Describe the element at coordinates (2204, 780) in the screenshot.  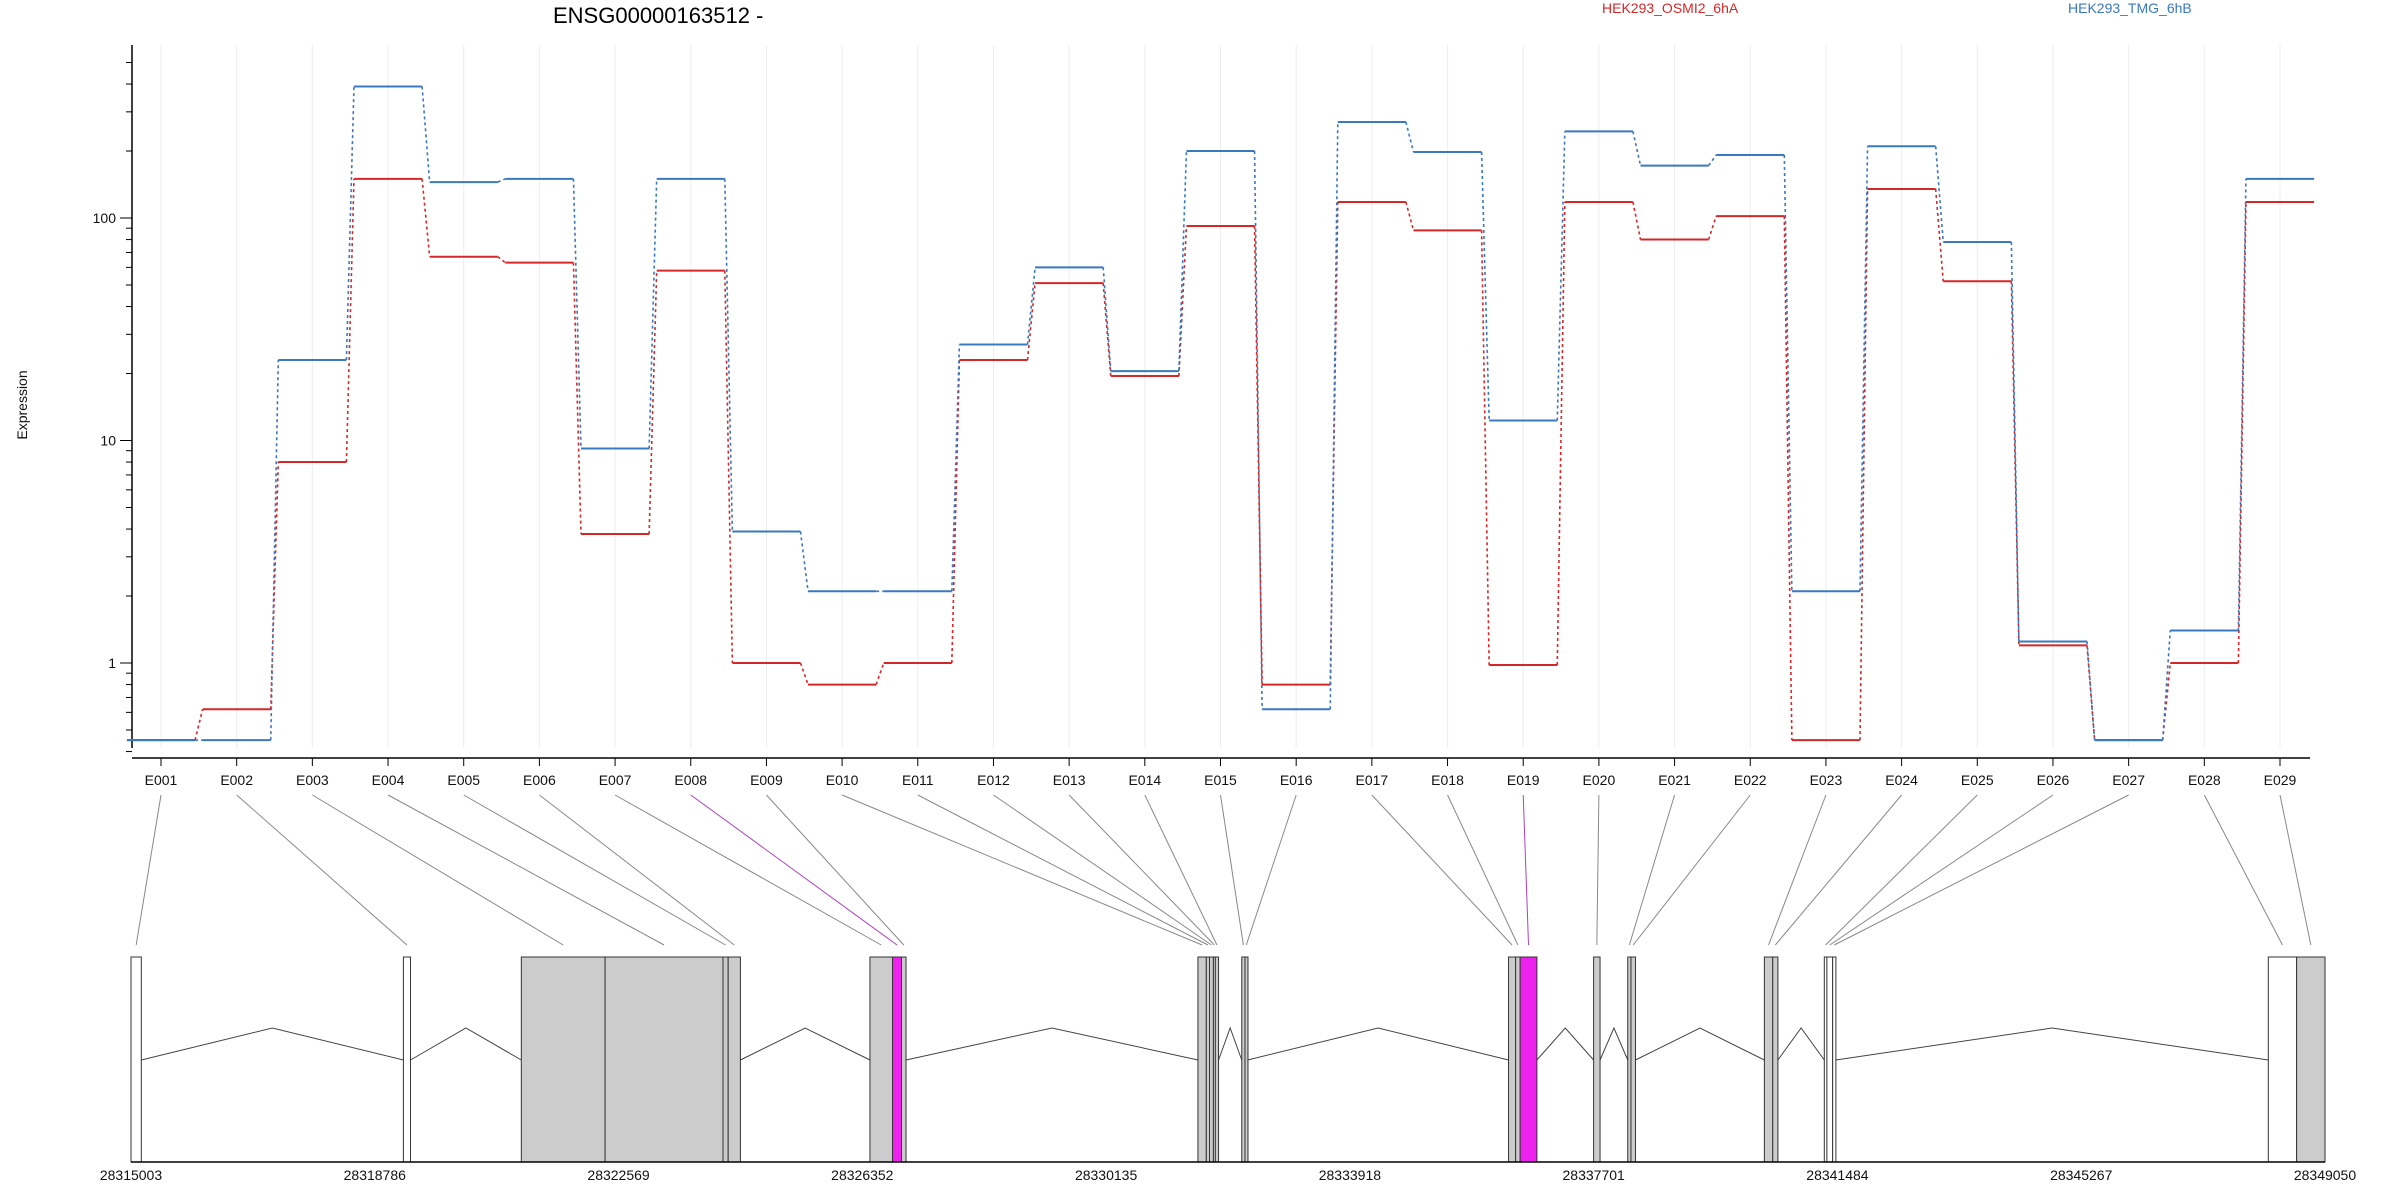
I see `x-tick-label: E028` at that location.